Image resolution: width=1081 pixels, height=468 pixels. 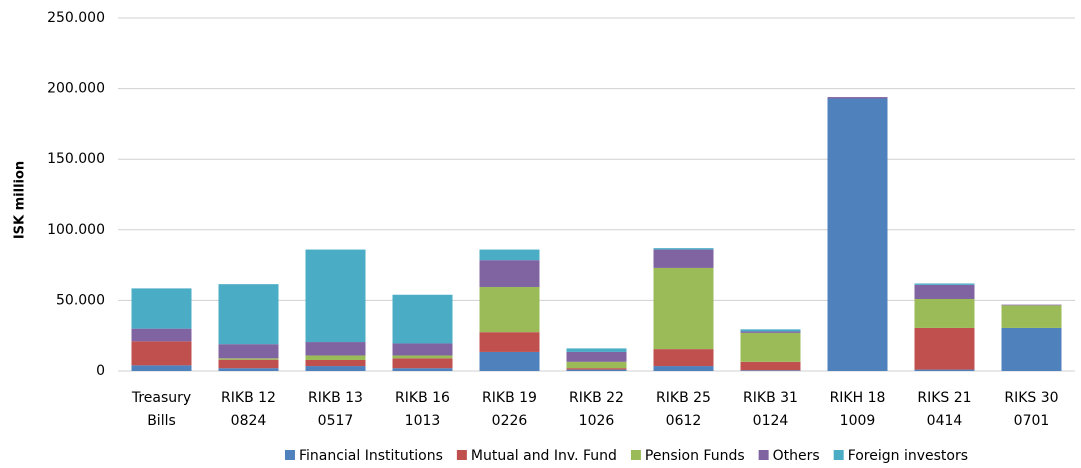 I want to click on x-tick-label: RIKS 21, so click(x=944, y=398).